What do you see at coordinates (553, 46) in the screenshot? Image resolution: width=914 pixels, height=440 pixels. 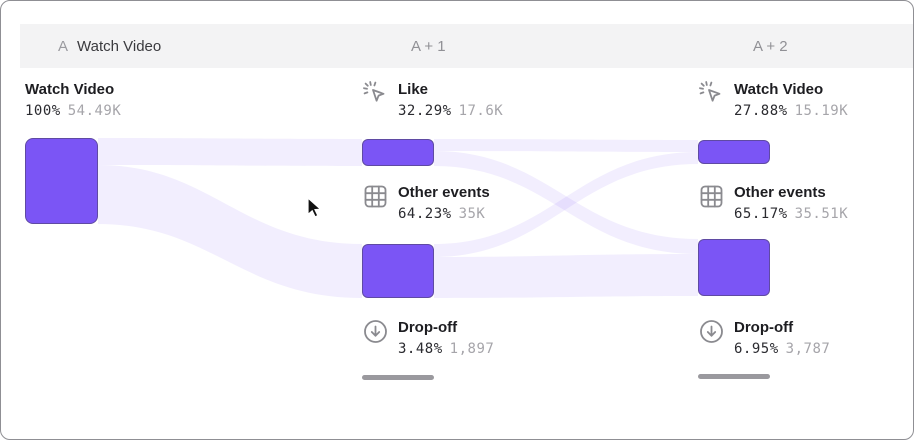 I see `step-band-a-plus-1: A + 1` at bounding box center [553, 46].